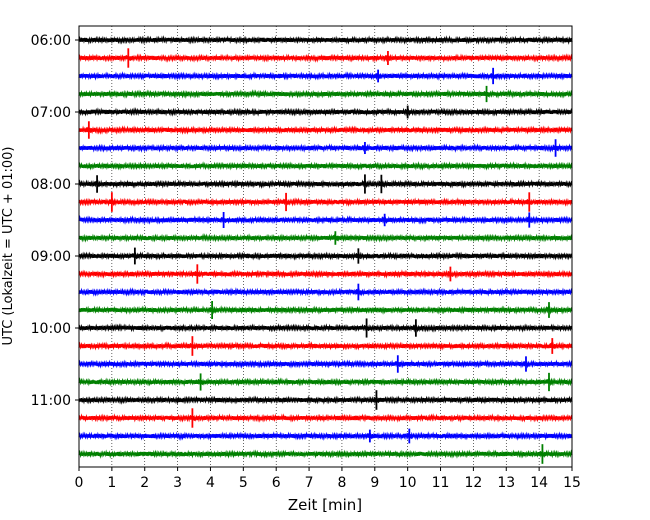  What do you see at coordinates (210, 483) in the screenshot?
I see `x-tick-label: 4` at bounding box center [210, 483].